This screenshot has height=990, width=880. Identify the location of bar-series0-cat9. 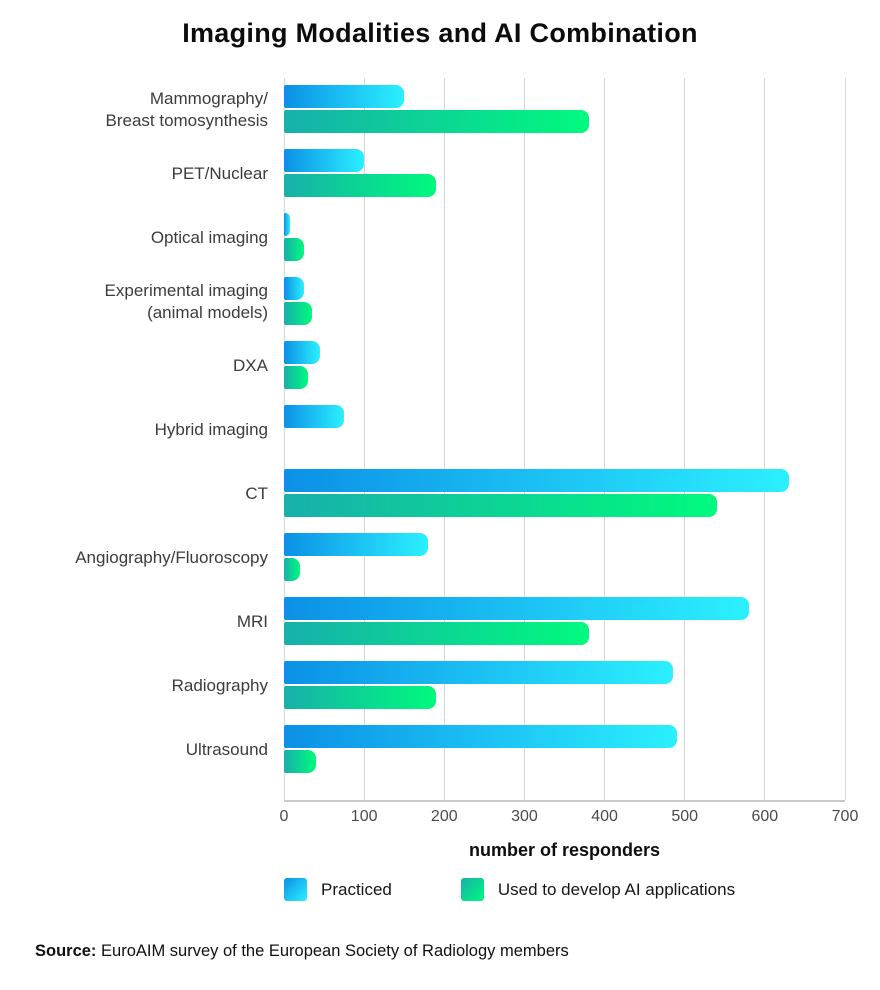
(478, 672).